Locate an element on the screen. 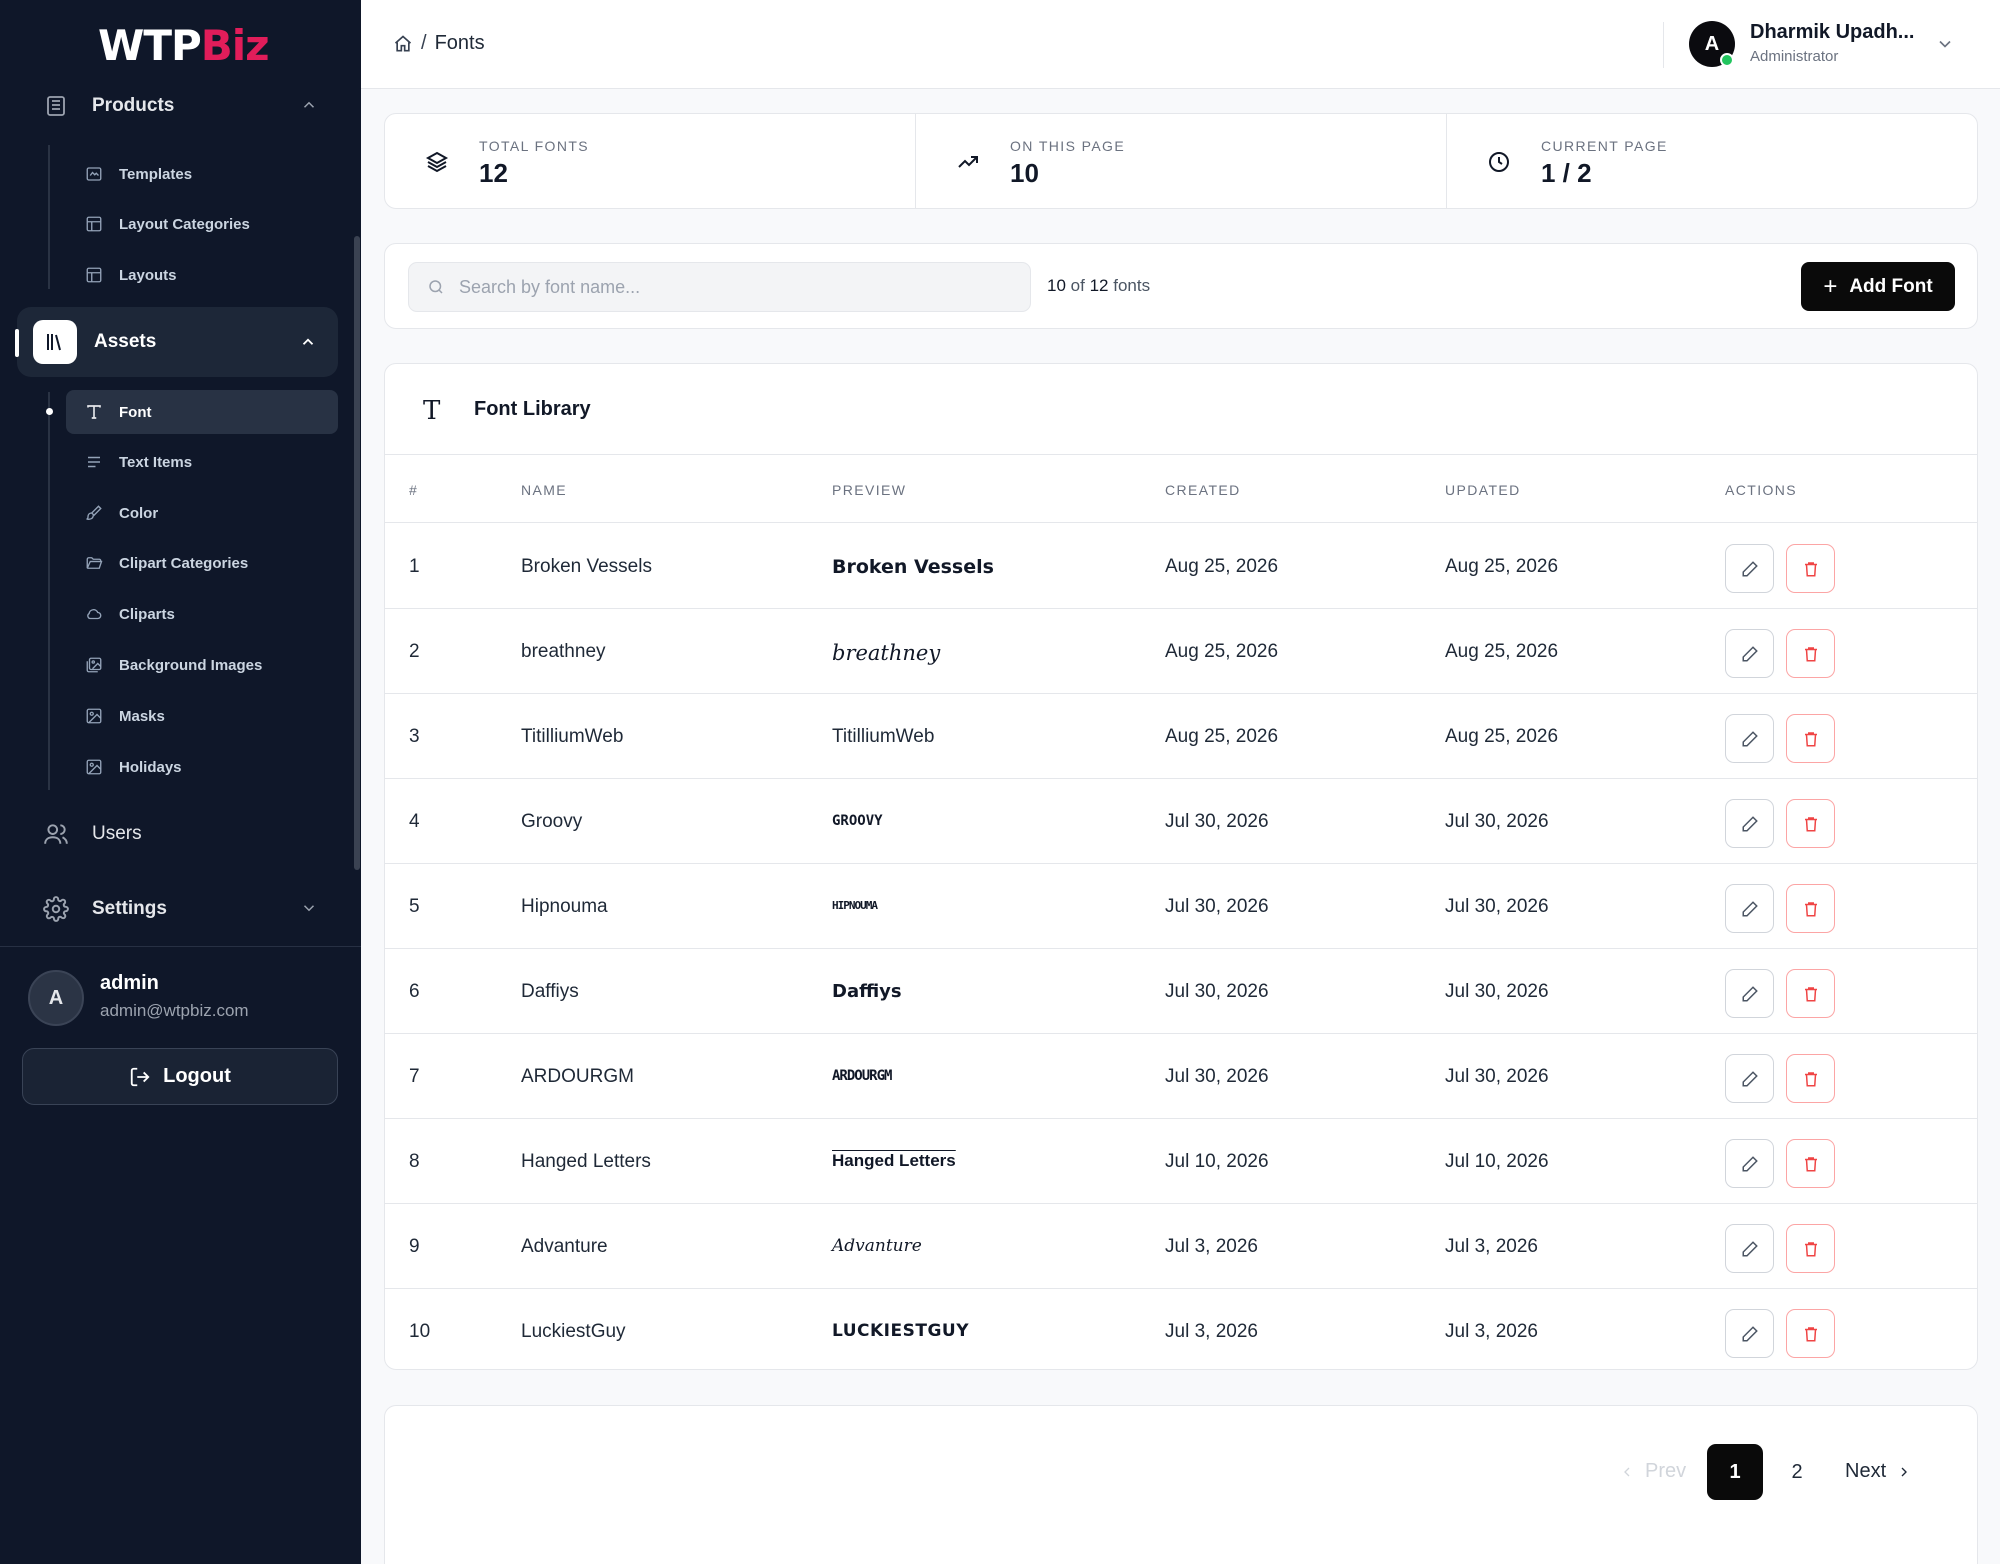 This screenshot has width=2000, height=1564. sidebar-item-font: Font is located at coordinates (202, 412).